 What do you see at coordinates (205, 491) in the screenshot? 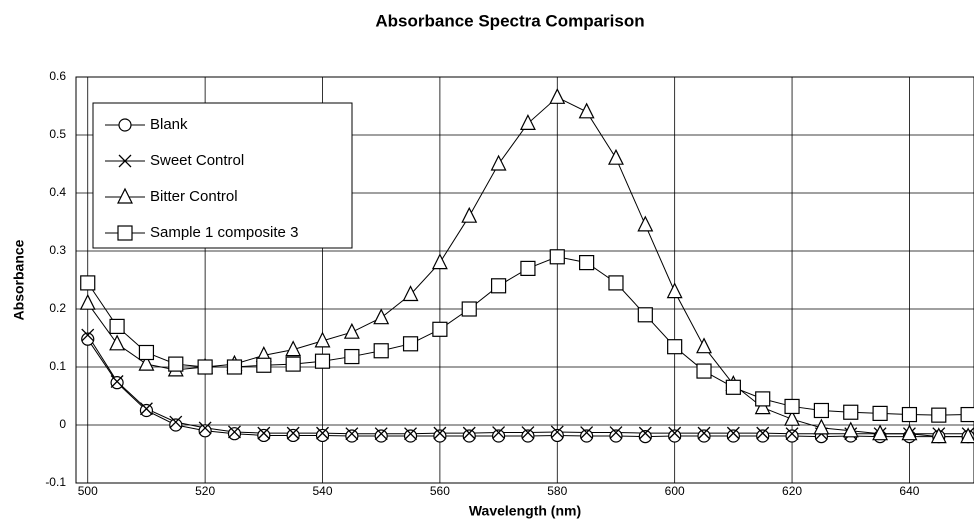
I see `x-tick-label: 520` at bounding box center [205, 491].